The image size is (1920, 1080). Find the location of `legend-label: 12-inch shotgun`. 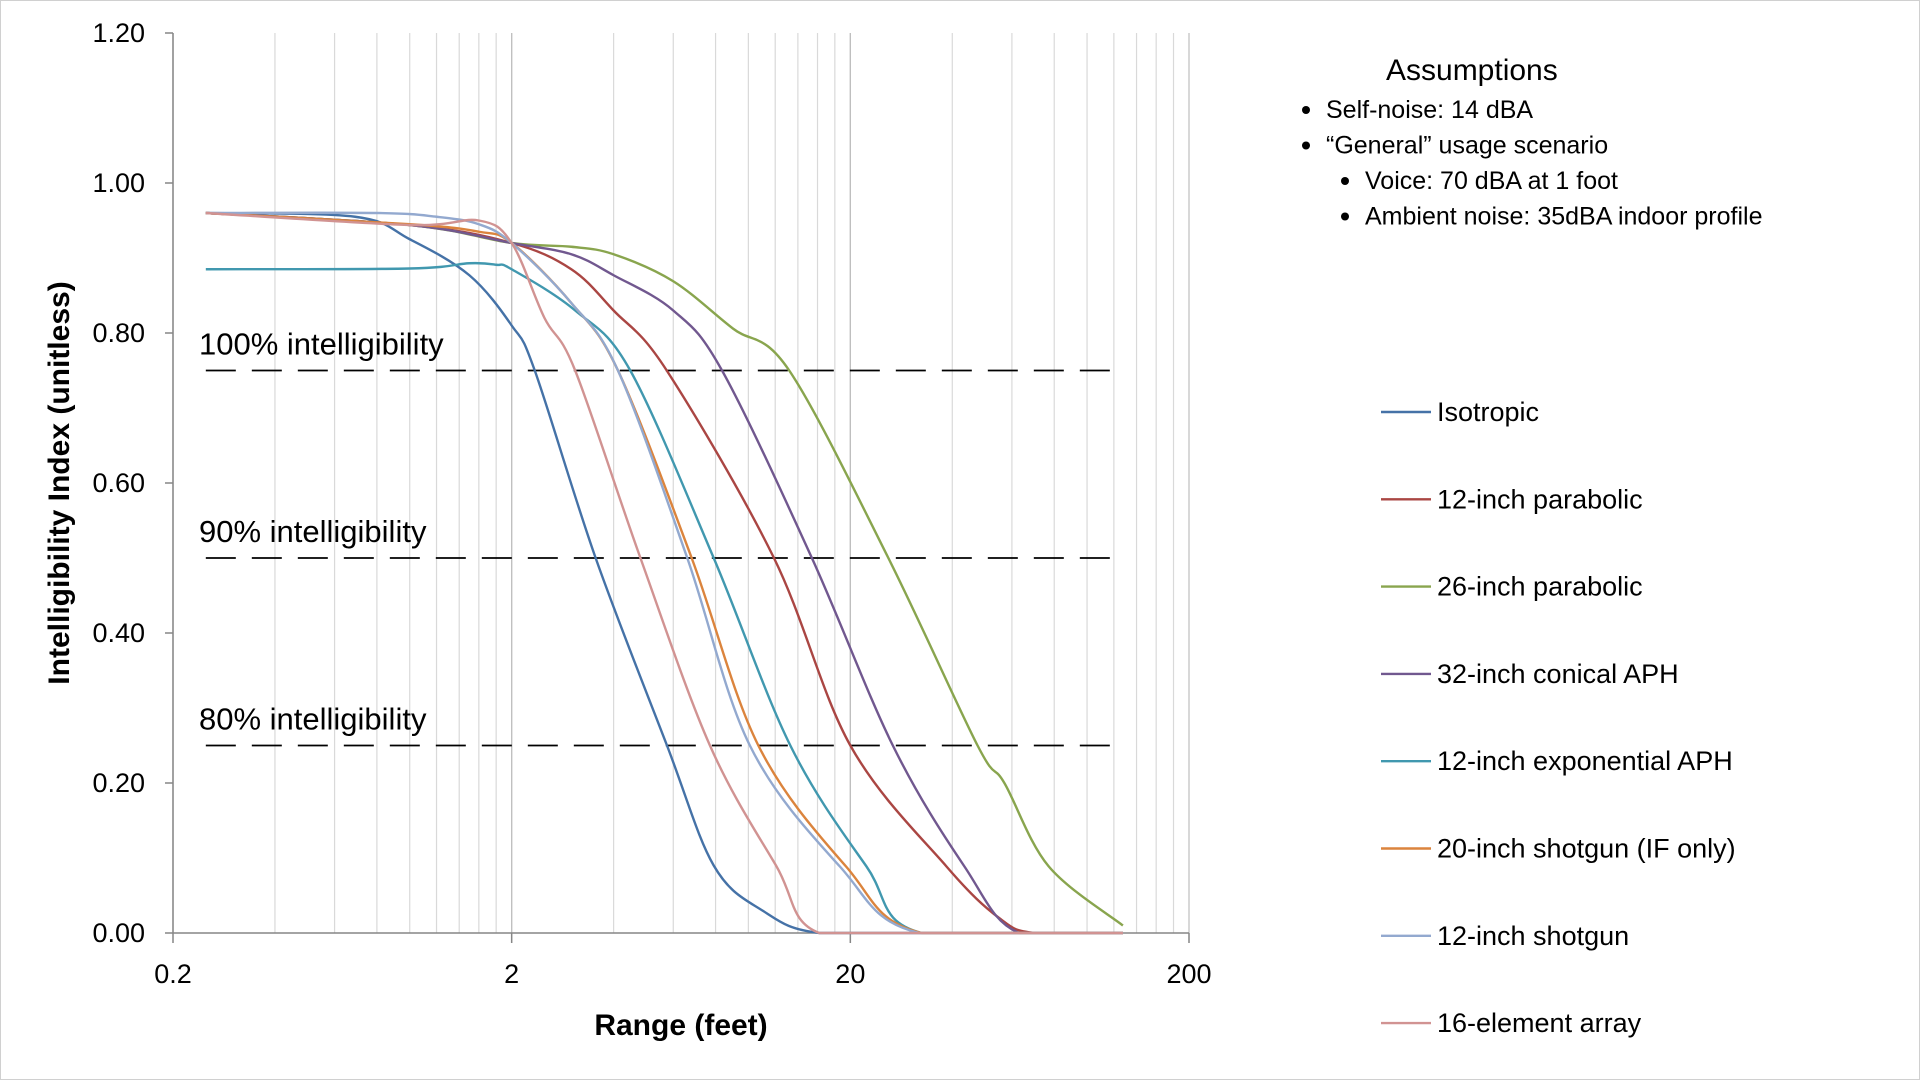

legend-label: 12-inch shotgun is located at coordinates (1533, 936).